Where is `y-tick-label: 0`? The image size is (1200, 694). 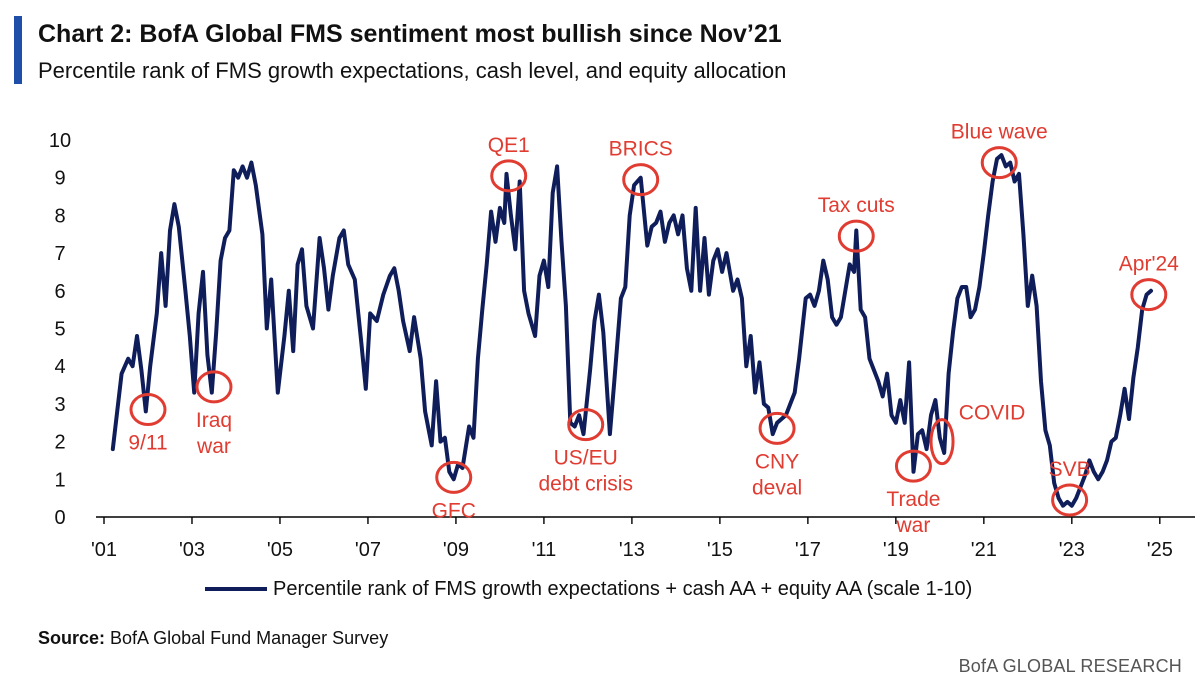 y-tick-label: 0 is located at coordinates (59, 518).